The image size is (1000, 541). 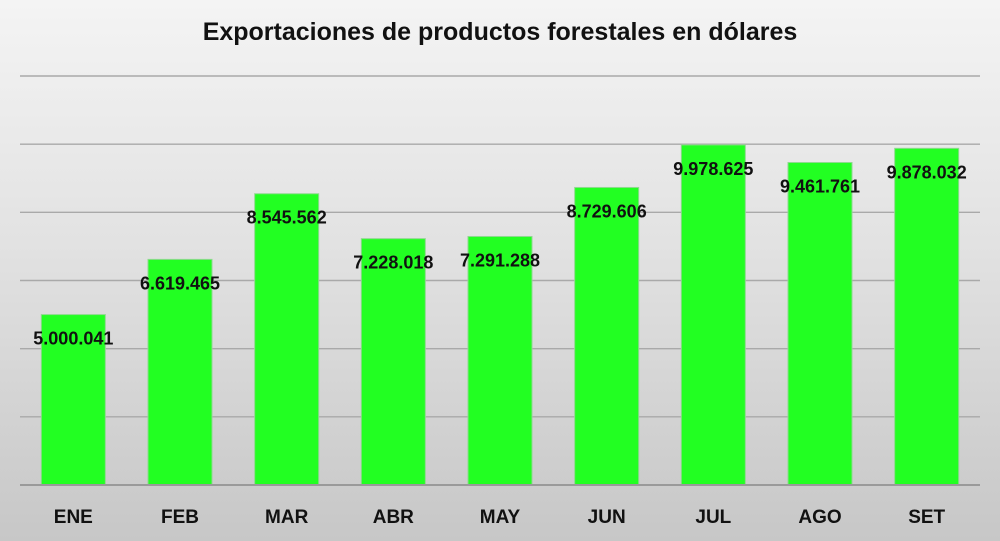 I want to click on bar-set, so click(x=927, y=316).